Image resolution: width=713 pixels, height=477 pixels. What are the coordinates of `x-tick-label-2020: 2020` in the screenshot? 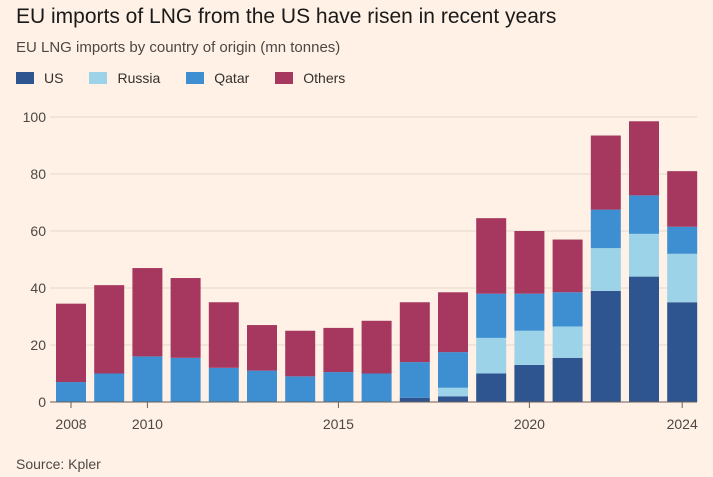 It's located at (529, 424).